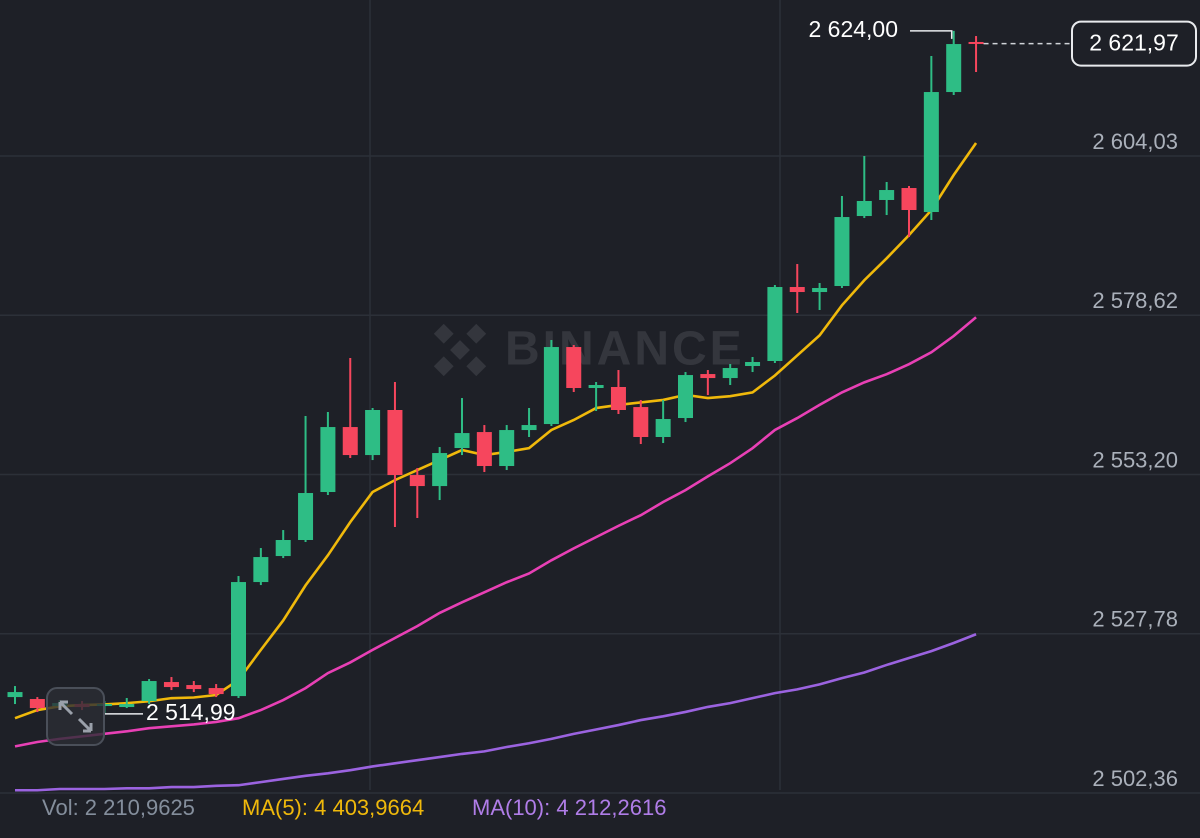 This screenshot has width=1200, height=838. I want to click on low-label: 2 514,99, so click(191, 712).